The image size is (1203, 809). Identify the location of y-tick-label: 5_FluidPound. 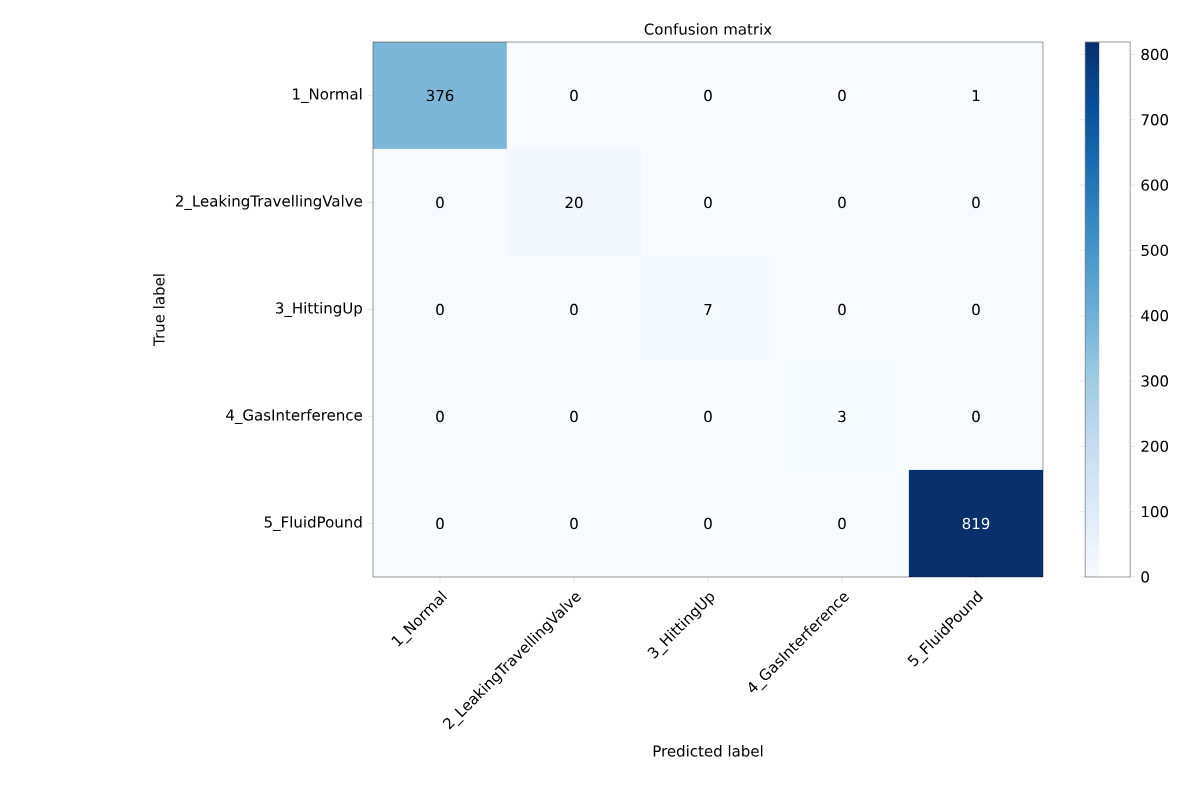
(313, 523).